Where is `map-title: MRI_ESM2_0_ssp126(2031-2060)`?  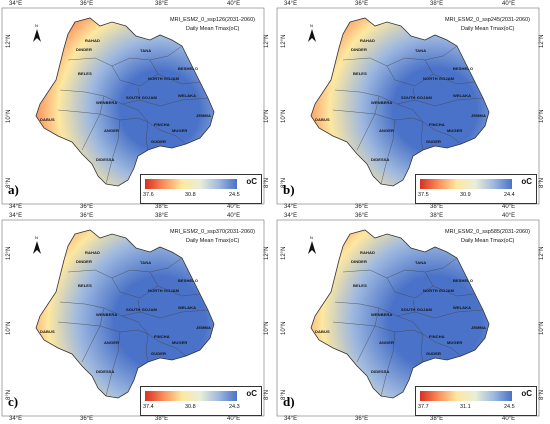 map-title: MRI_ESM2_0_ssp126(2031-2060) is located at coordinates (212, 20).